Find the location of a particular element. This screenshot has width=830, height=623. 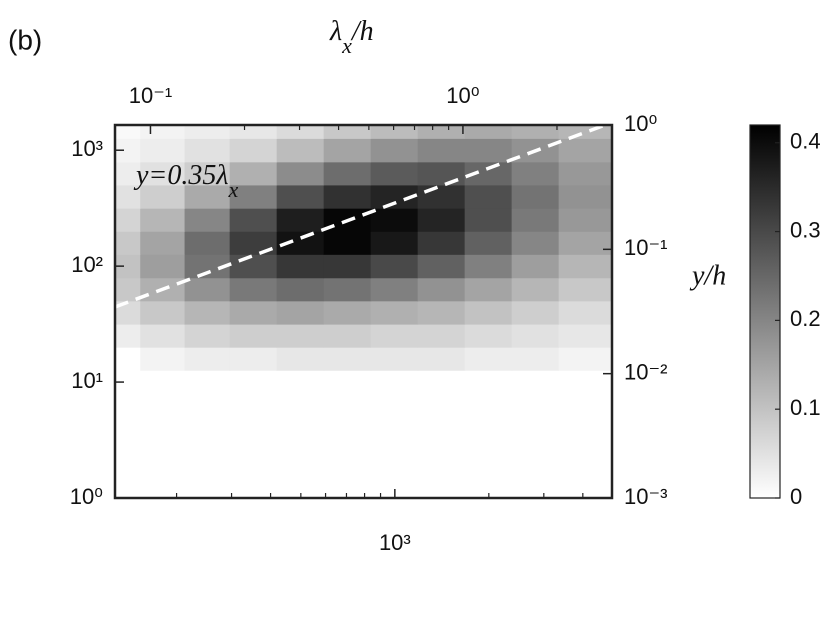

label-symbol: λ is located at coordinates (335, 31).